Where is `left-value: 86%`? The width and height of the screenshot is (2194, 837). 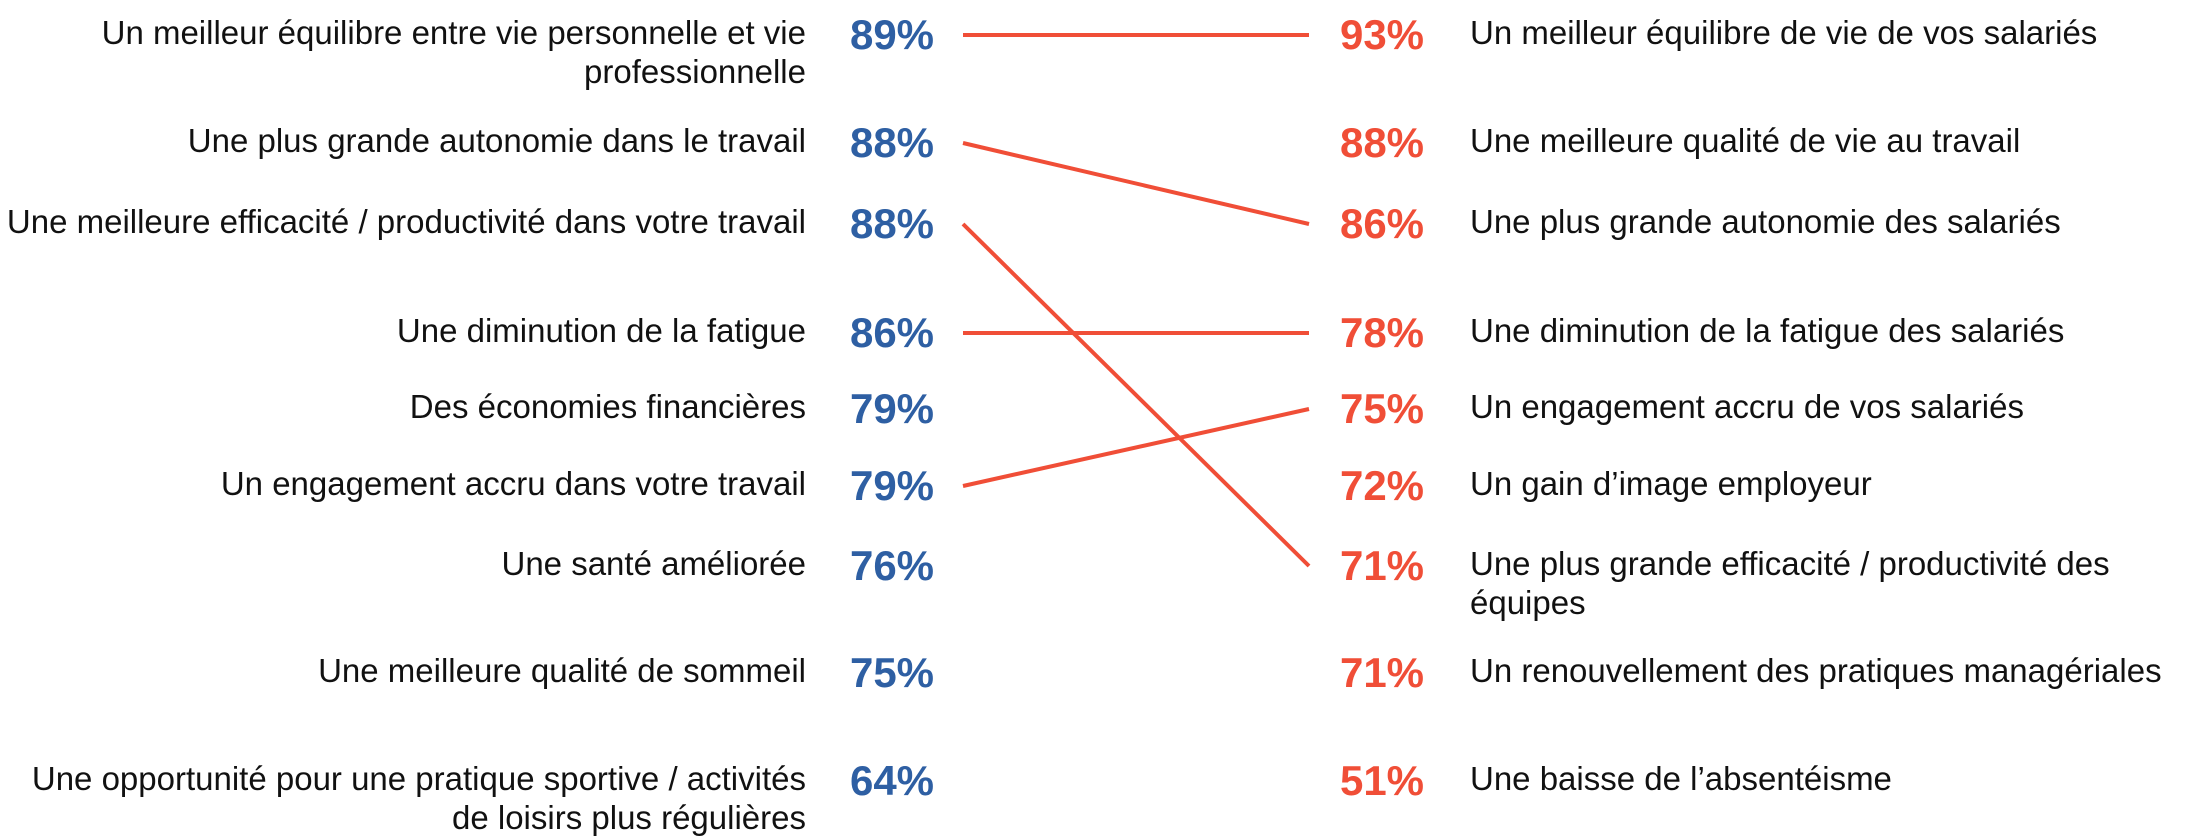 left-value: 86% is located at coordinates (892, 332).